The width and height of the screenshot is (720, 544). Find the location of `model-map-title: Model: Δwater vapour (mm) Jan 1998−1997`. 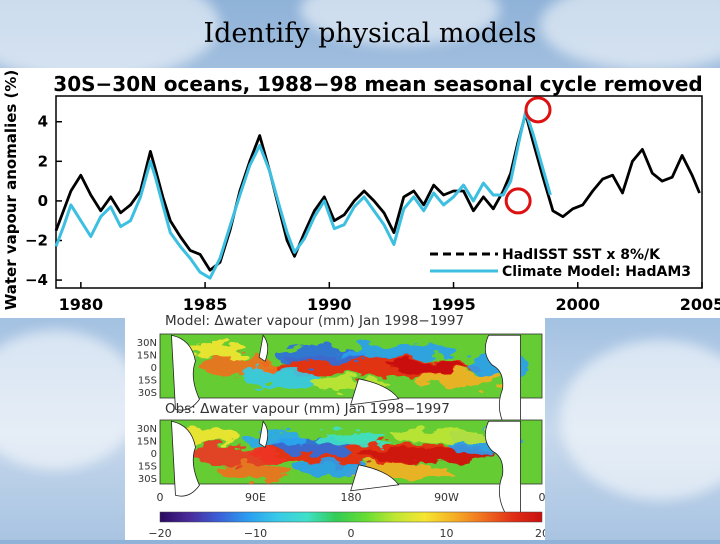

model-map-title: Model: Δwater vapour (mm) Jan 1998−1997 is located at coordinates (314, 321).